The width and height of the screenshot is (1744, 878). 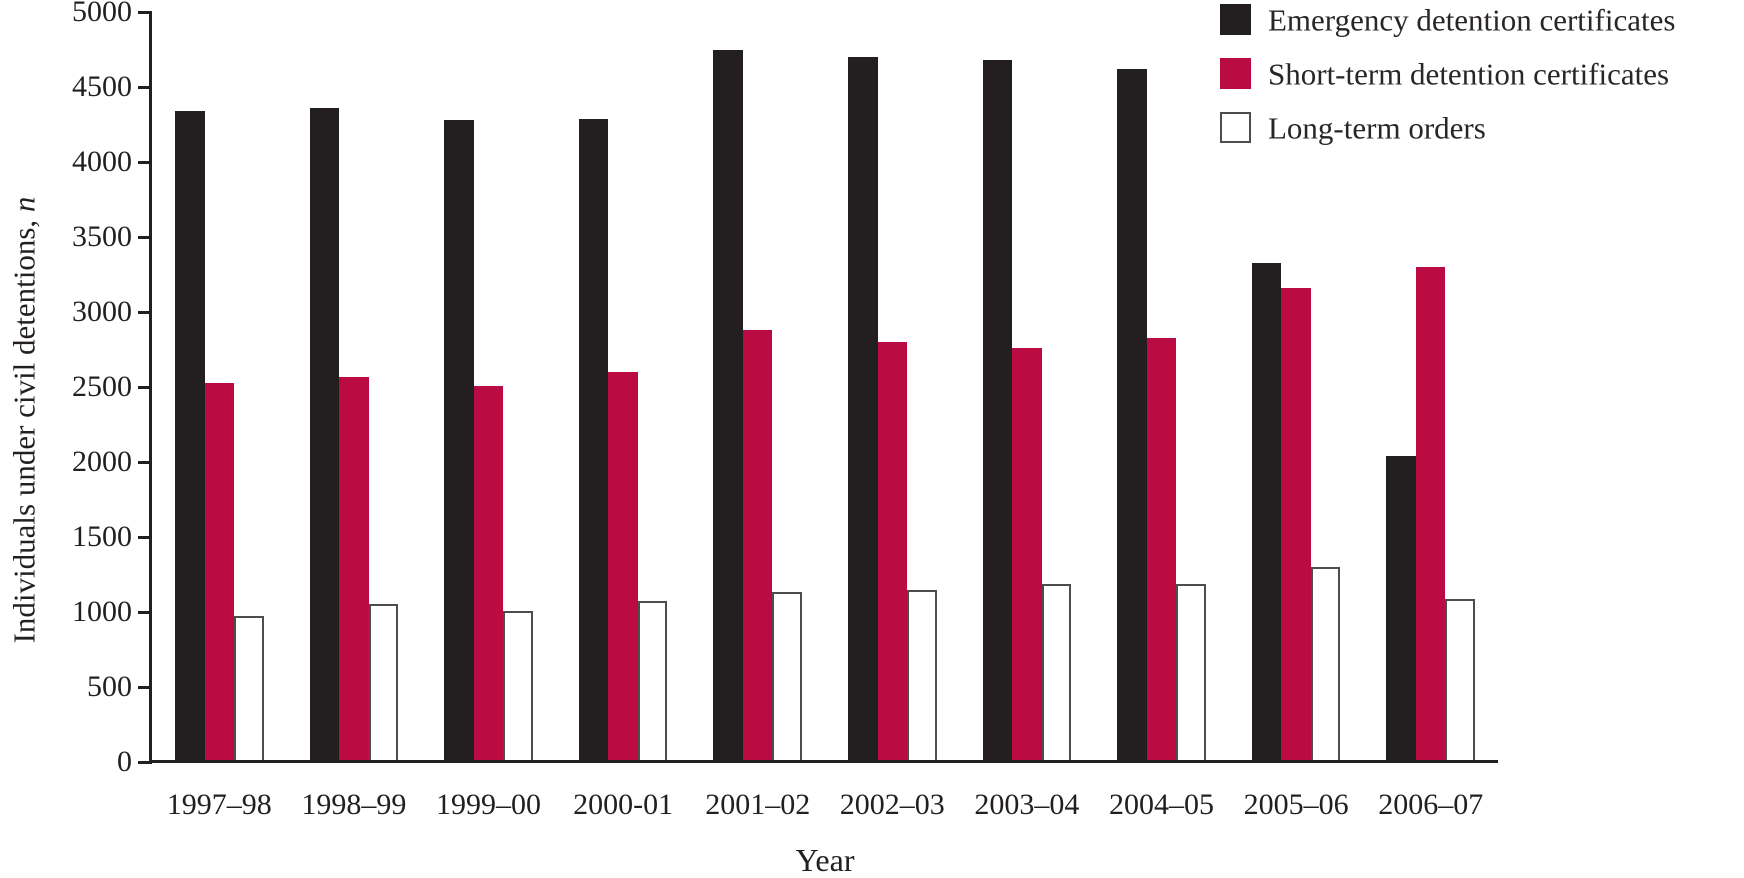 I want to click on y-tick-label: 1000, so click(x=102, y=611).